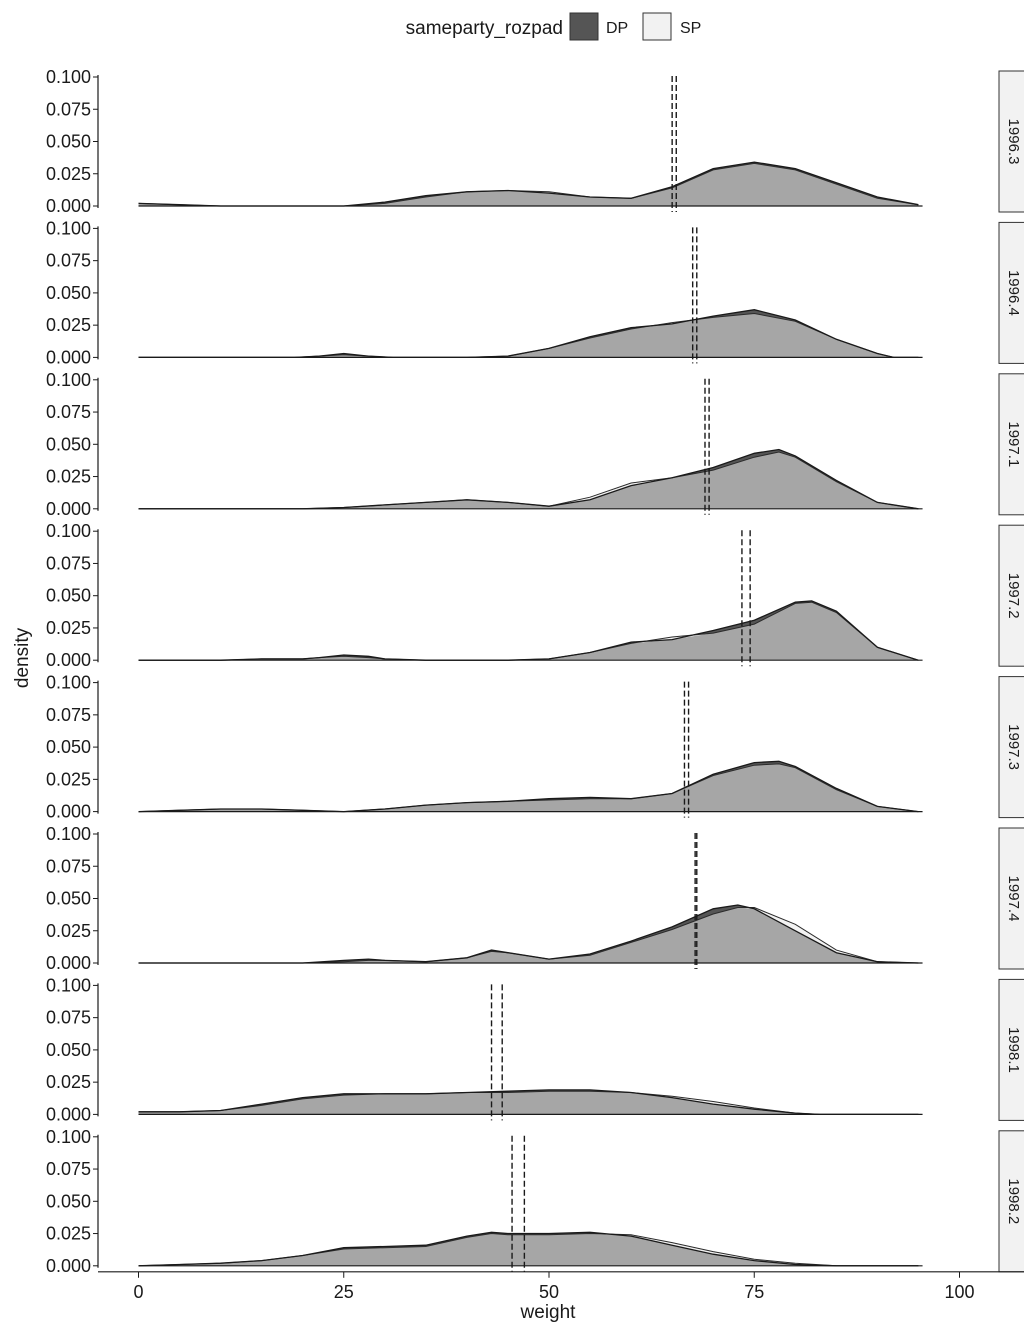 The height and width of the screenshot is (1329, 1024). What do you see at coordinates (754, 1292) in the screenshot?
I see `x-tick-label: 75` at bounding box center [754, 1292].